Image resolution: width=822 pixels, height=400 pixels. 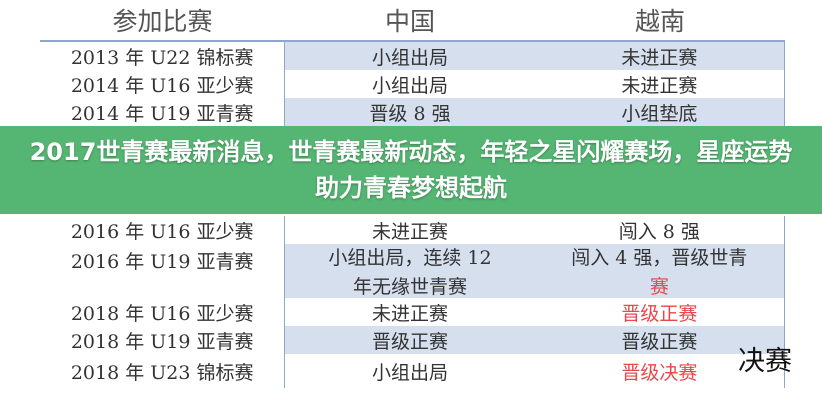 I want to click on china-cell: 晋级 8 强, so click(x=409, y=112).